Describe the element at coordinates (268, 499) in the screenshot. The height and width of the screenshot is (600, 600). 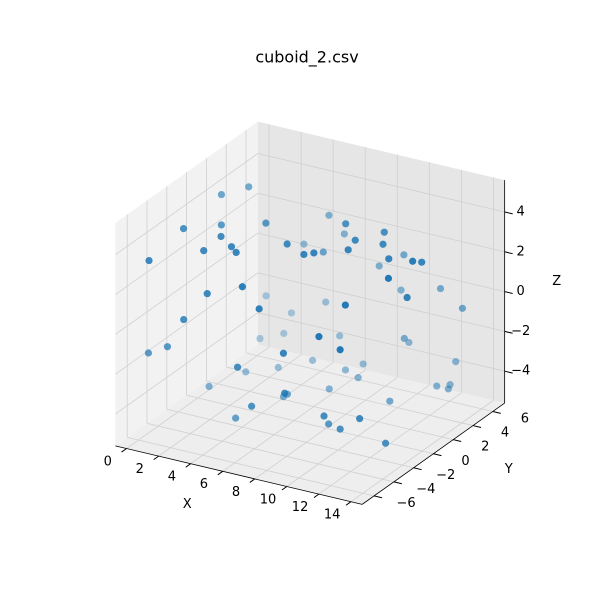
I see `x-tick-label: 10` at that location.